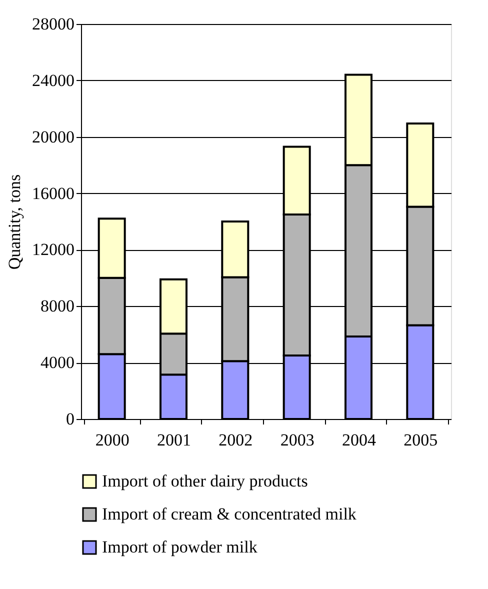  Describe the element at coordinates (205, 481) in the screenshot. I see `legend-label: Import of other dairy products` at that location.